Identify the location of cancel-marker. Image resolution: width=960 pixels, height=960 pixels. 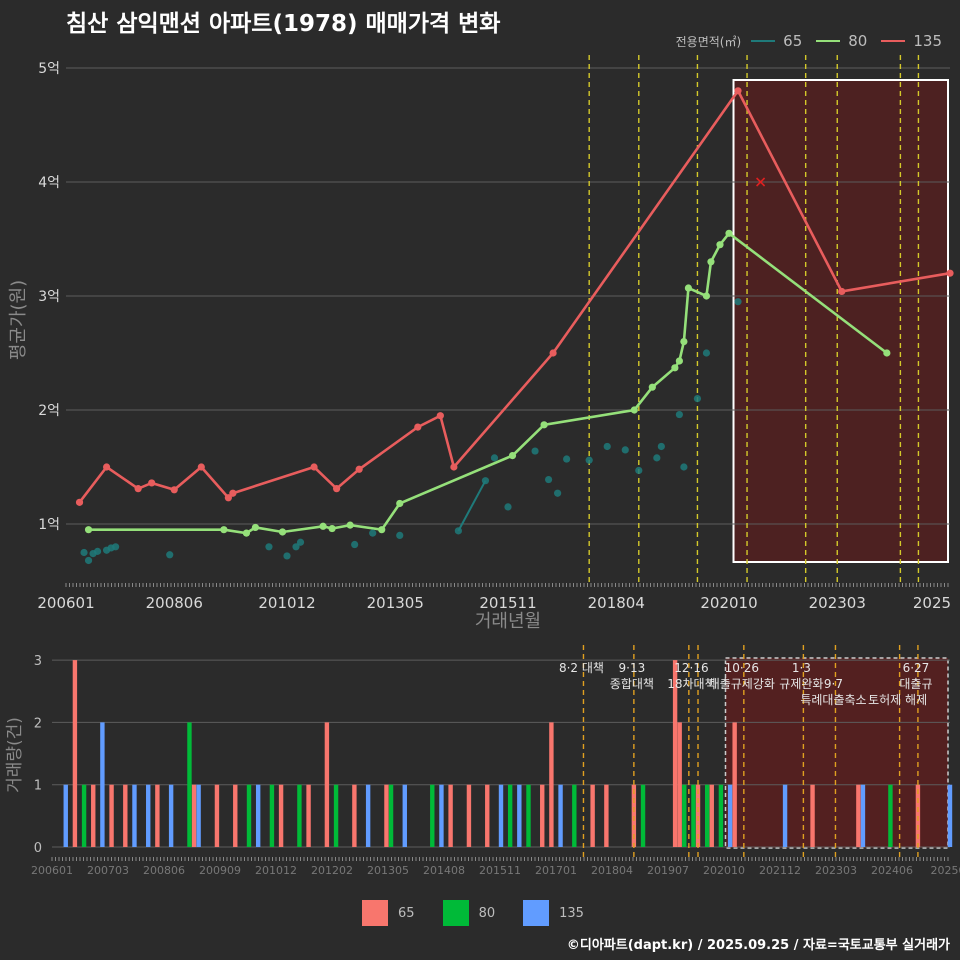
(761, 182).